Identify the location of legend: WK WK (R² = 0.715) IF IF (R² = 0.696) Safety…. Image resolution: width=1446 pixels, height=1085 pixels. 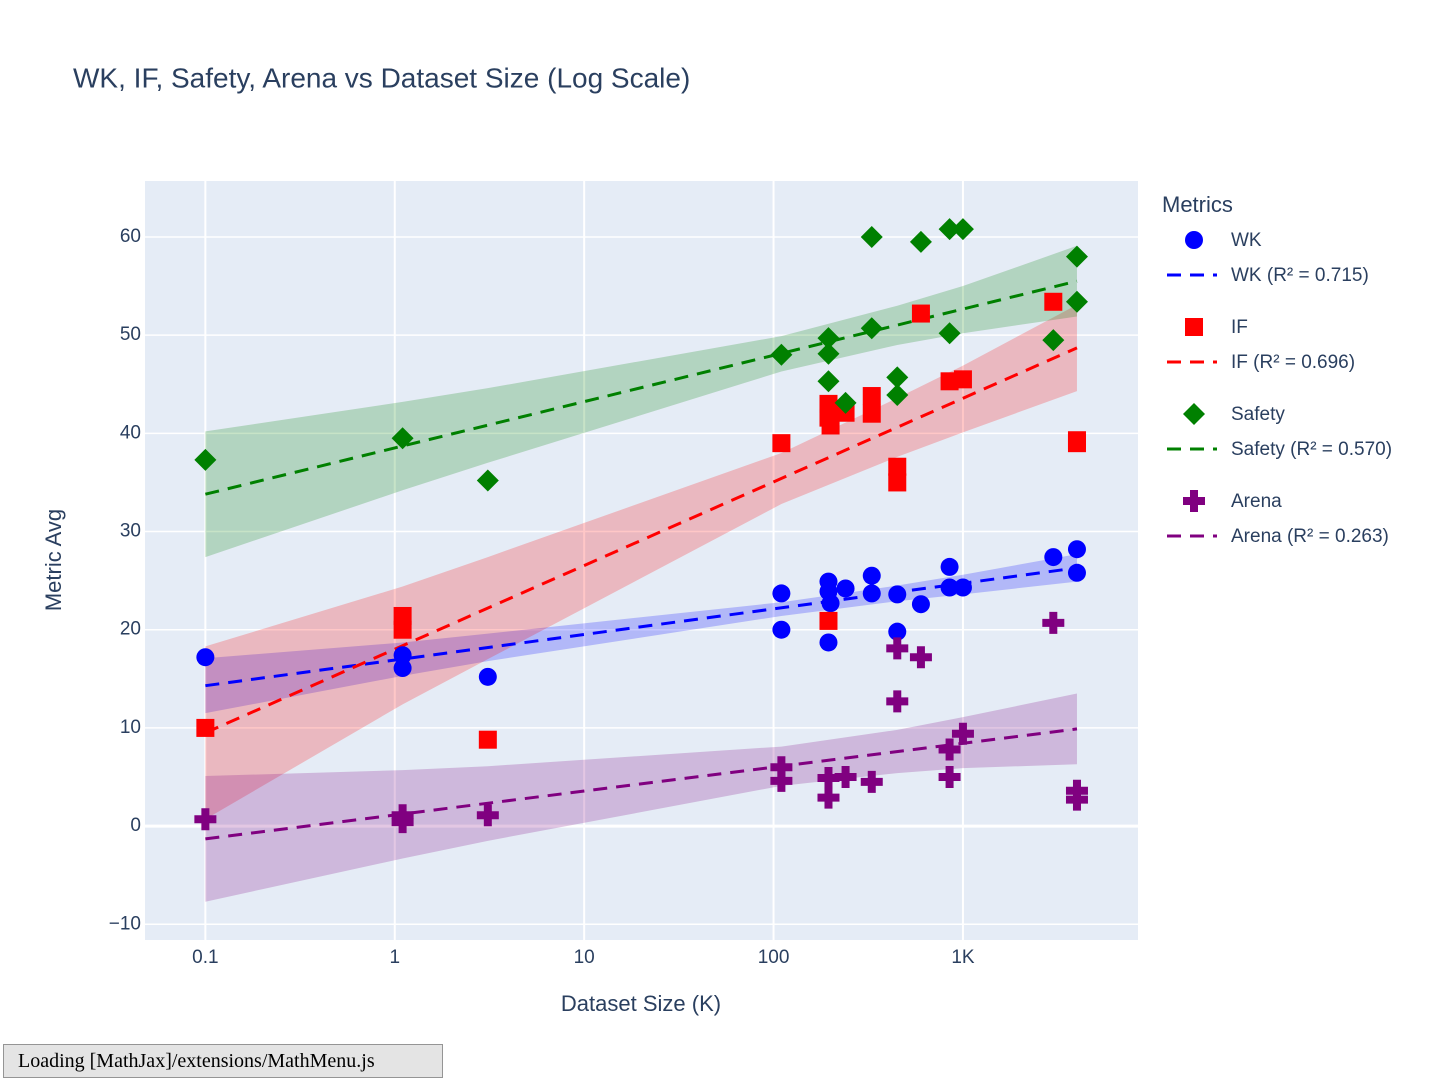
(1279, 388).